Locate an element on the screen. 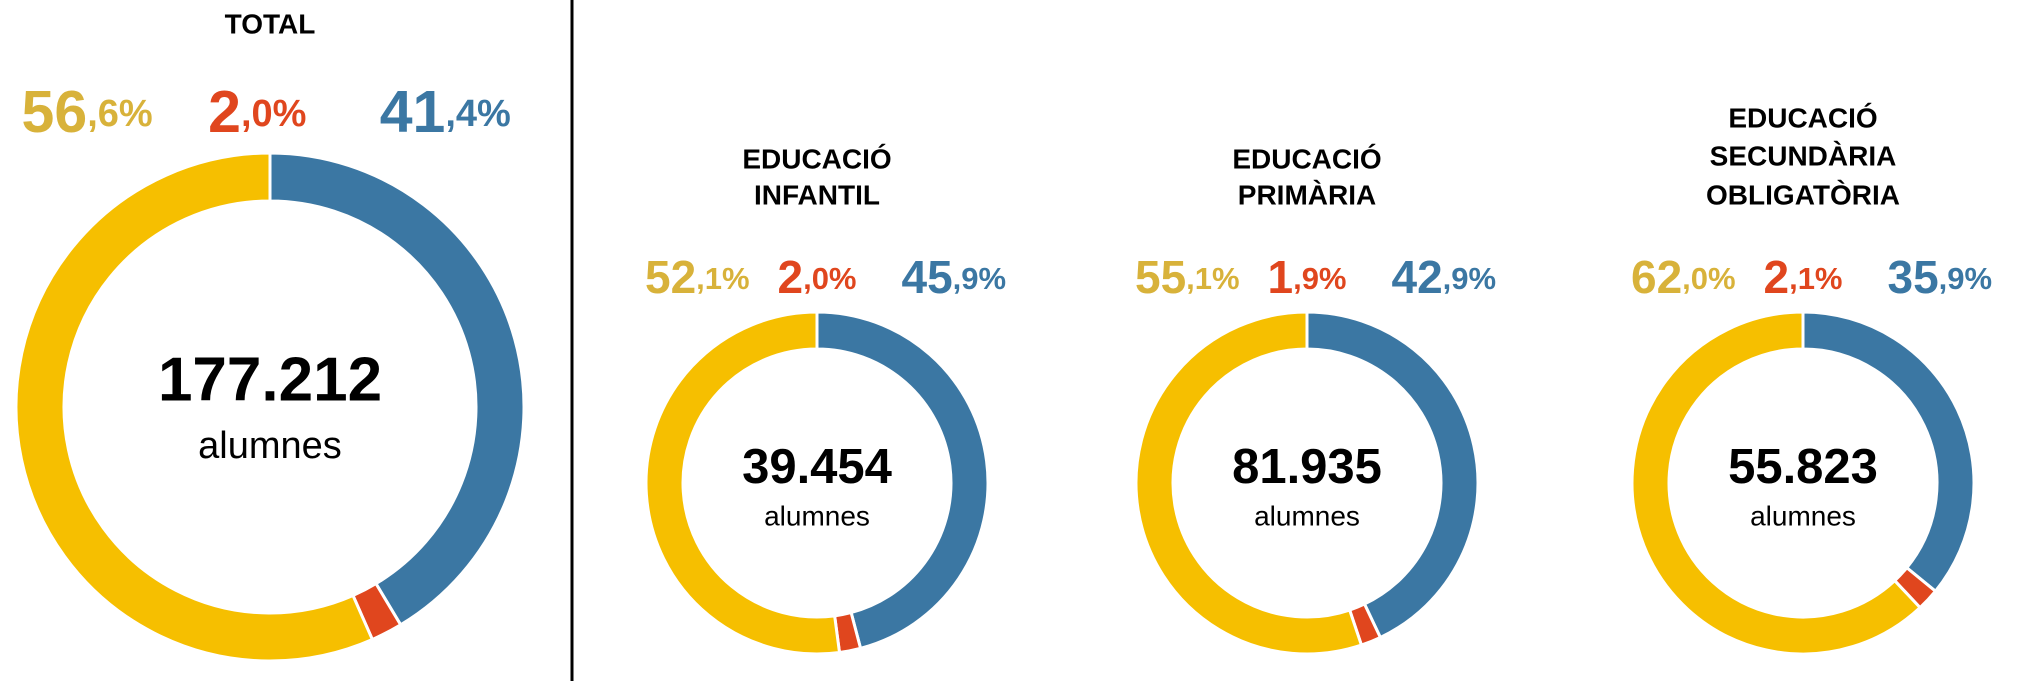  total-value: 39.454 is located at coordinates (817, 467).